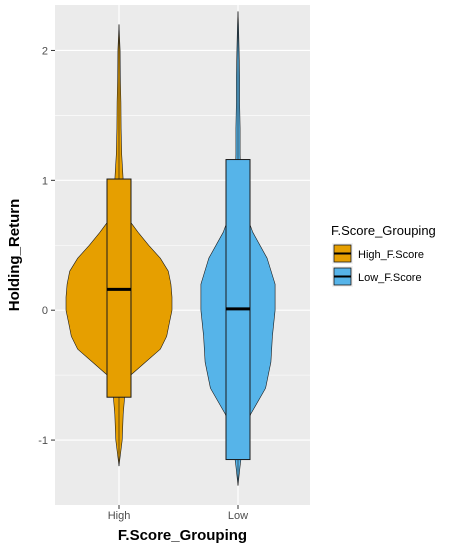 The width and height of the screenshot is (466, 550). Describe the element at coordinates (391, 255) in the screenshot. I see `legend-label-high: High_F.Score` at that location.